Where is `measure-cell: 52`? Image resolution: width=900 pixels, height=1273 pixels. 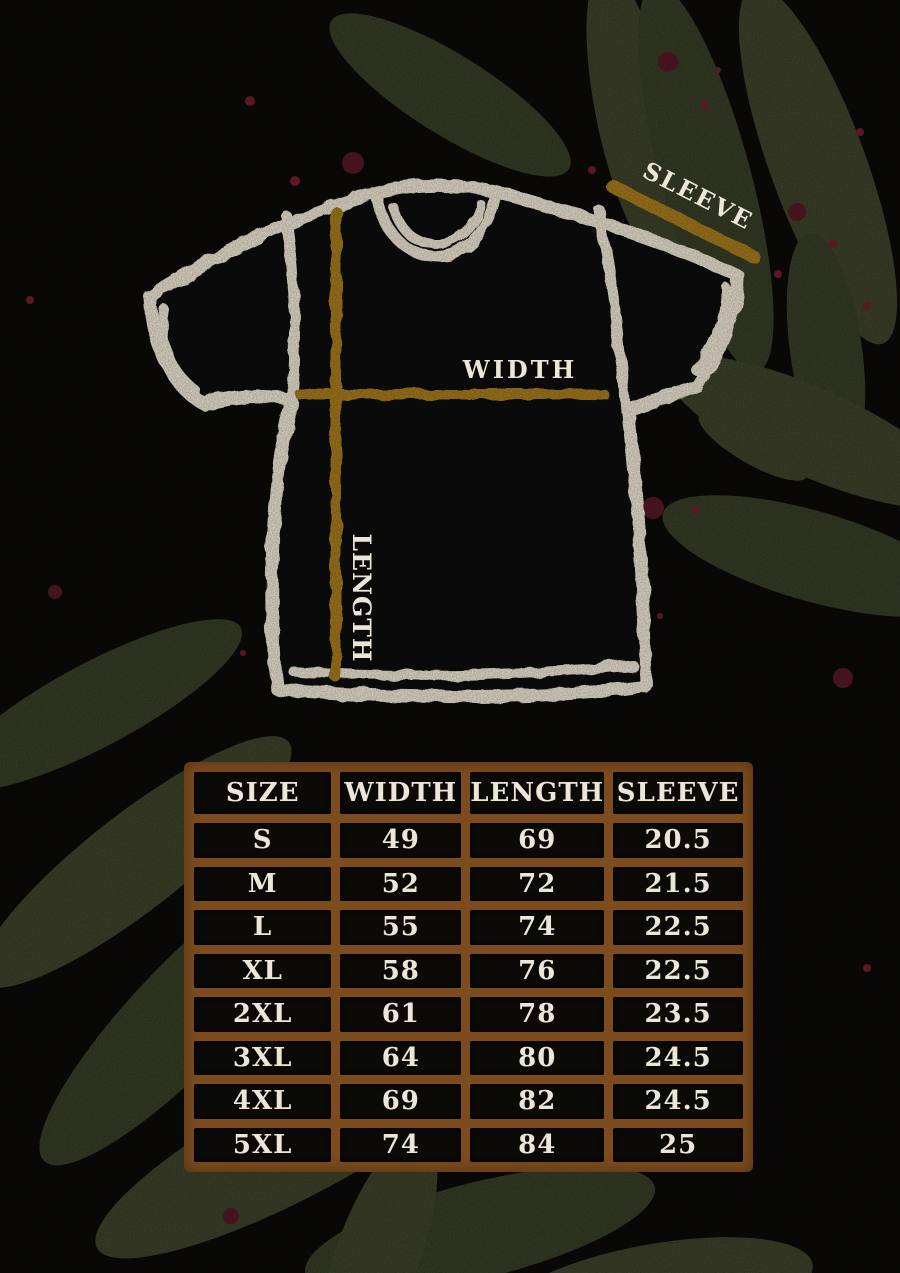
measure-cell: 52 is located at coordinates (401, 884).